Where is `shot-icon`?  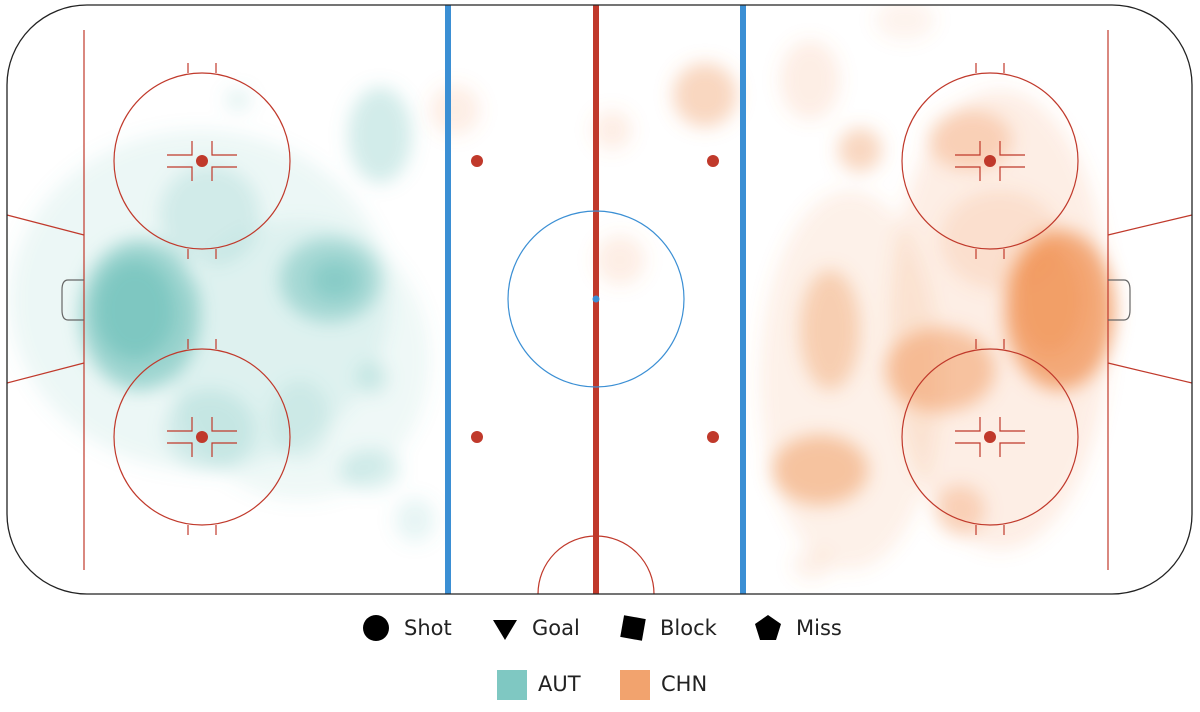 shot-icon is located at coordinates (376, 628).